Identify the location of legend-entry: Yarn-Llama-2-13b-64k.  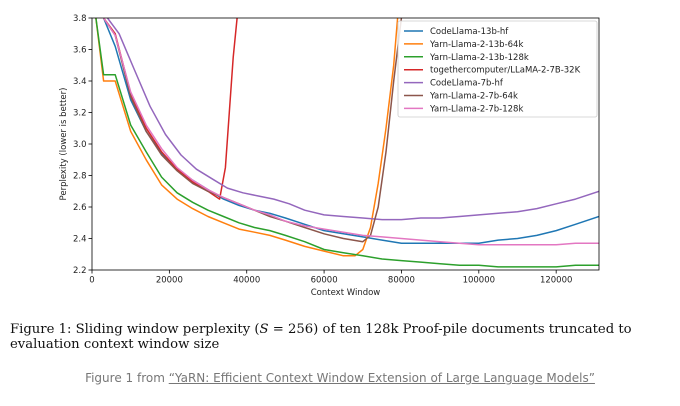
(476, 45).